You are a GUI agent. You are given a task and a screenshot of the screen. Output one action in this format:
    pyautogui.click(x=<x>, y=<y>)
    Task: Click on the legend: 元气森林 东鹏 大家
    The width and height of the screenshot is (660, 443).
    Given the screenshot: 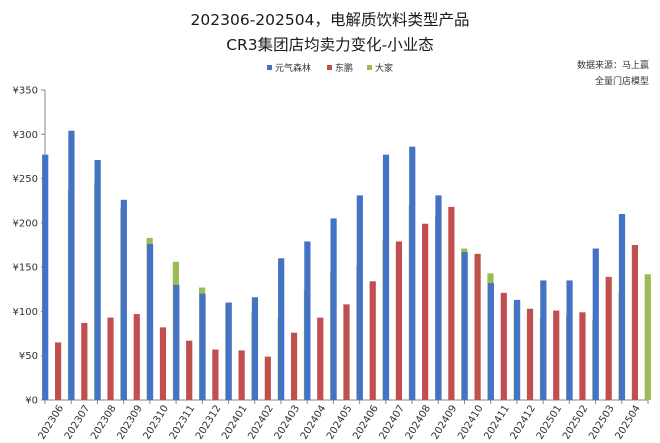 What is the action you would take?
    pyautogui.click(x=330, y=68)
    